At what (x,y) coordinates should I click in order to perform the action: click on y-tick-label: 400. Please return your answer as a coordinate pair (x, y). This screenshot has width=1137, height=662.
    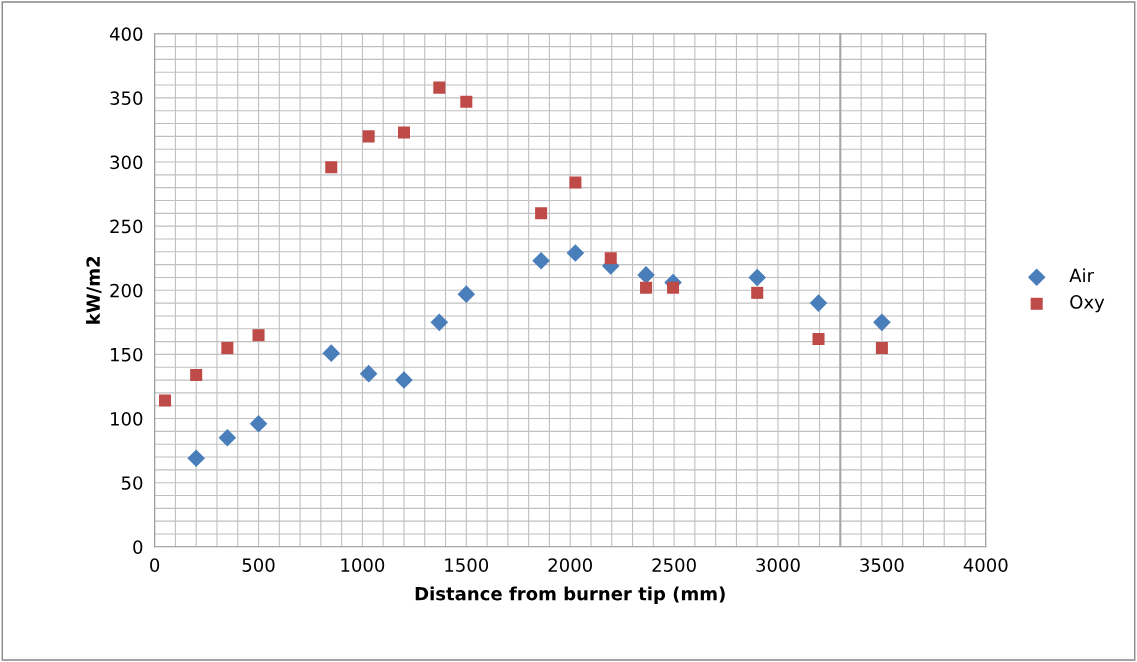
    Looking at the image, I should click on (126, 34).